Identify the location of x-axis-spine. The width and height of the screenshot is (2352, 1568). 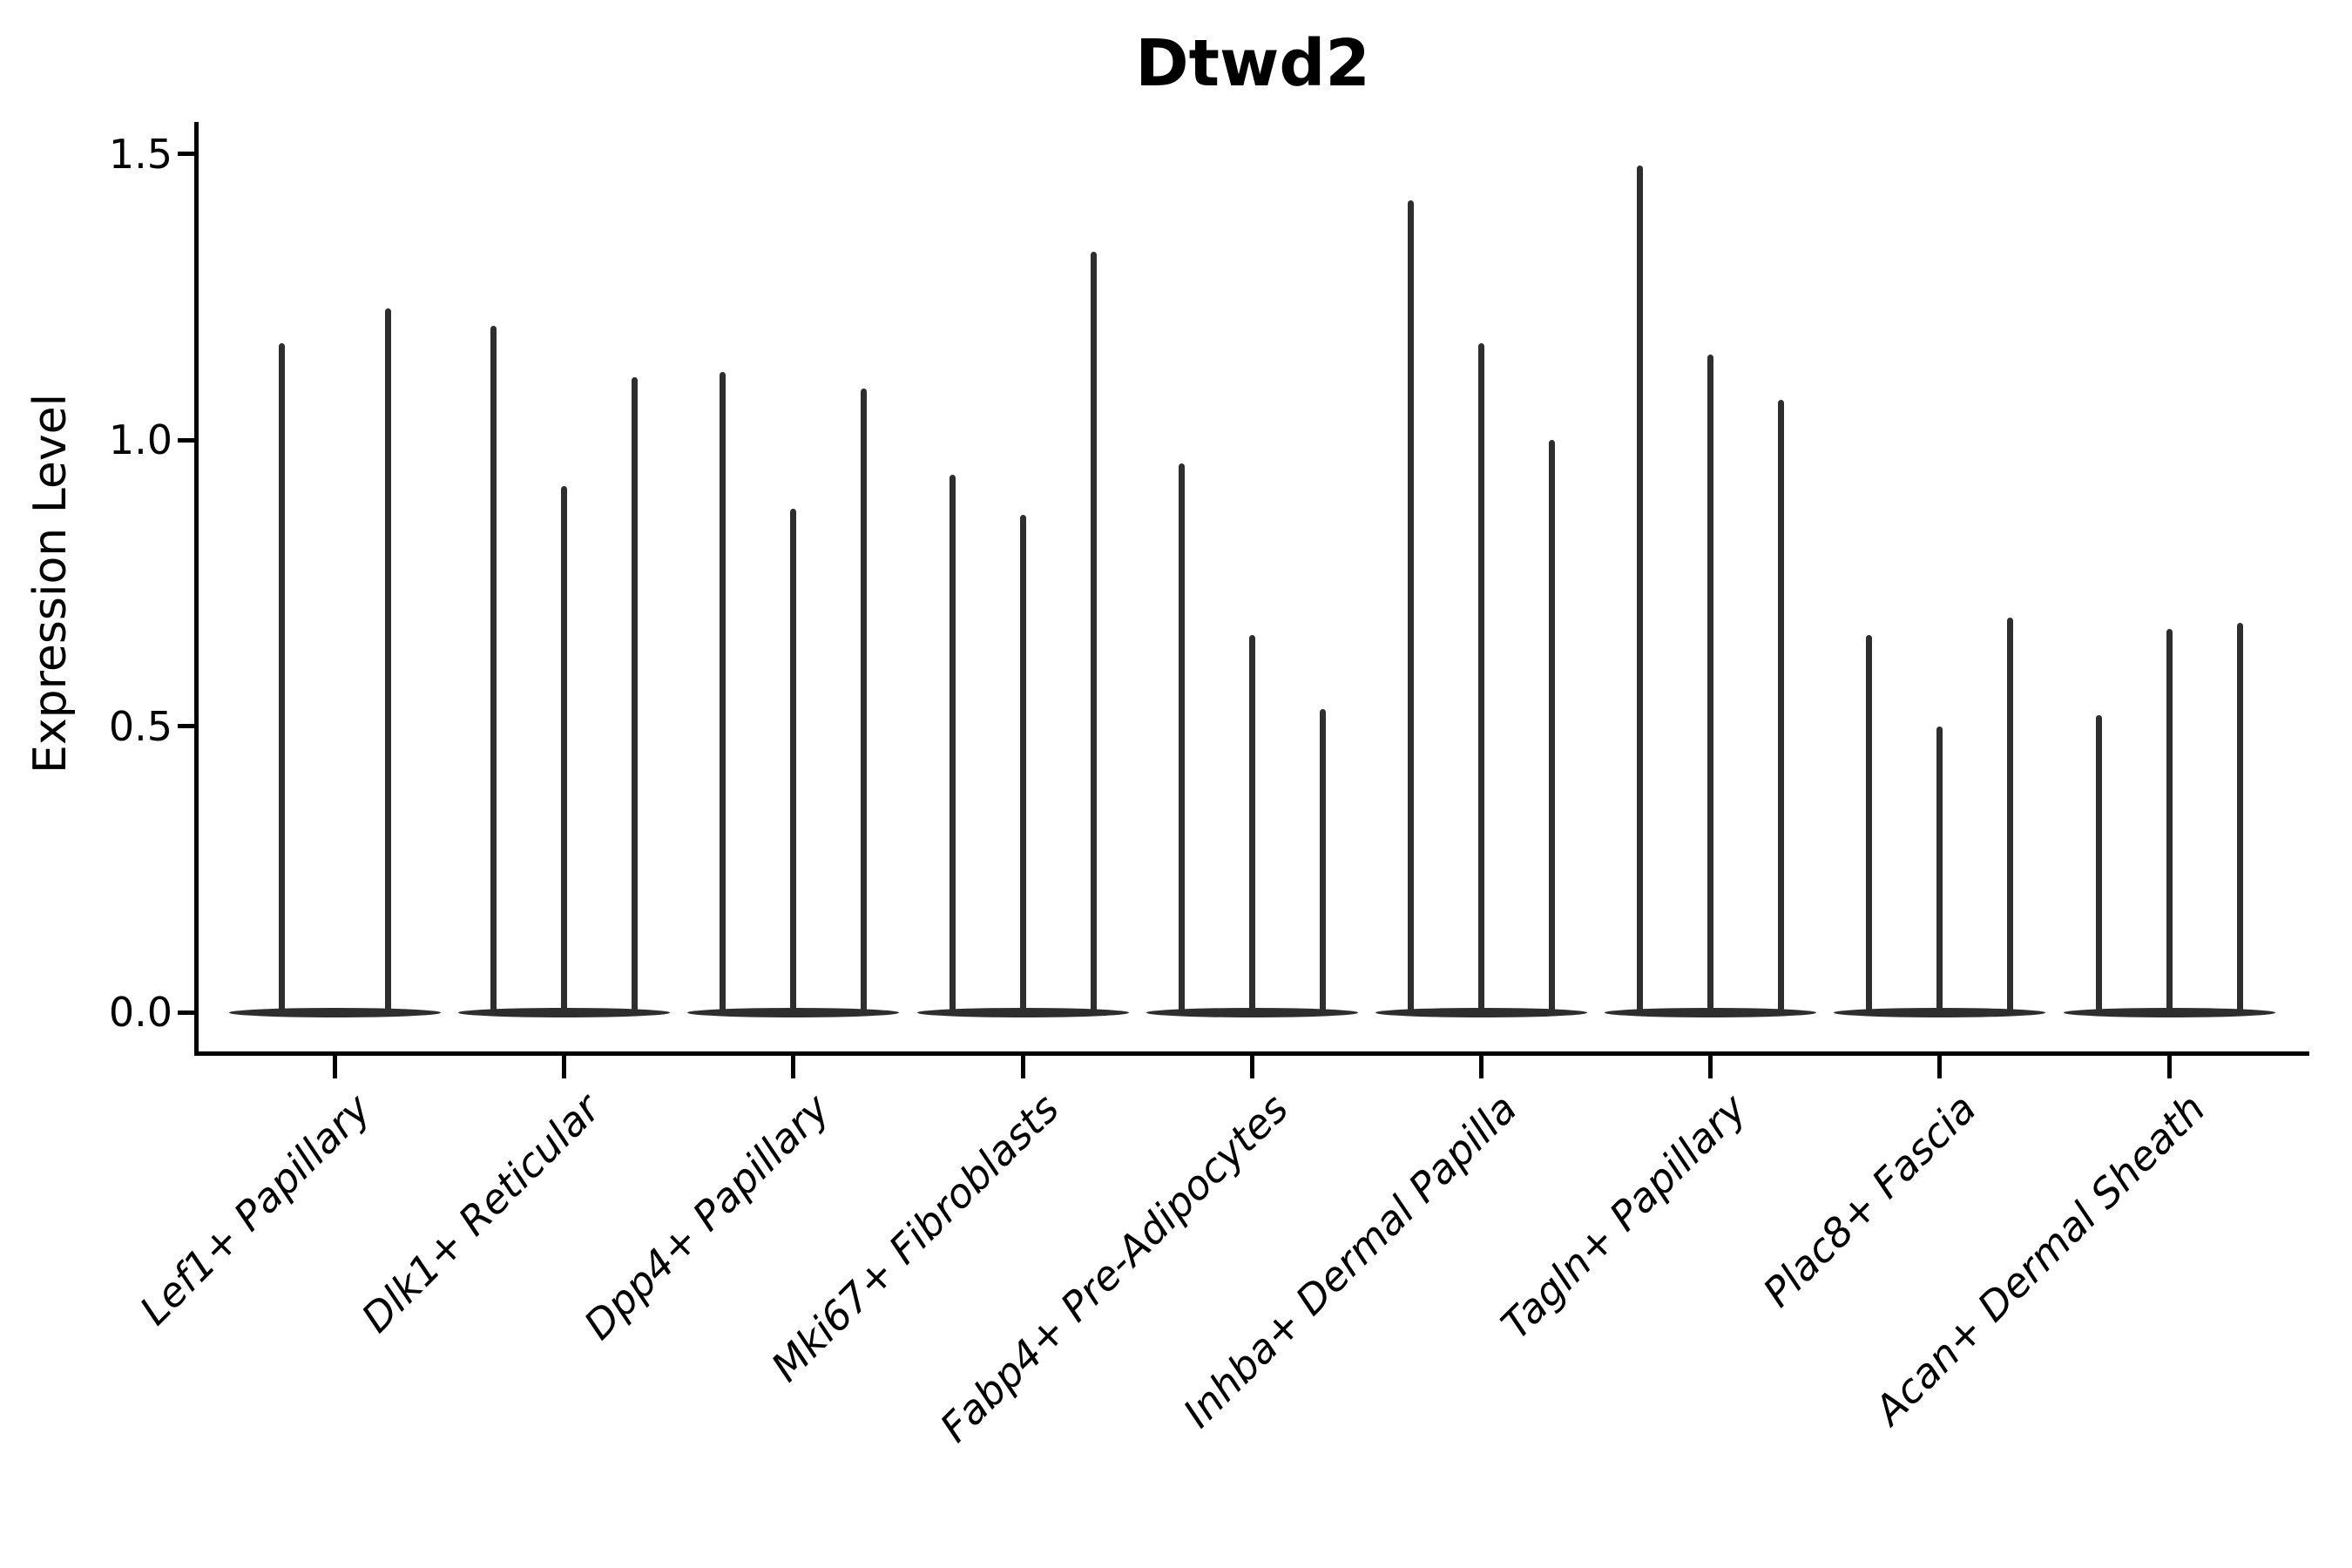
(1251, 1054).